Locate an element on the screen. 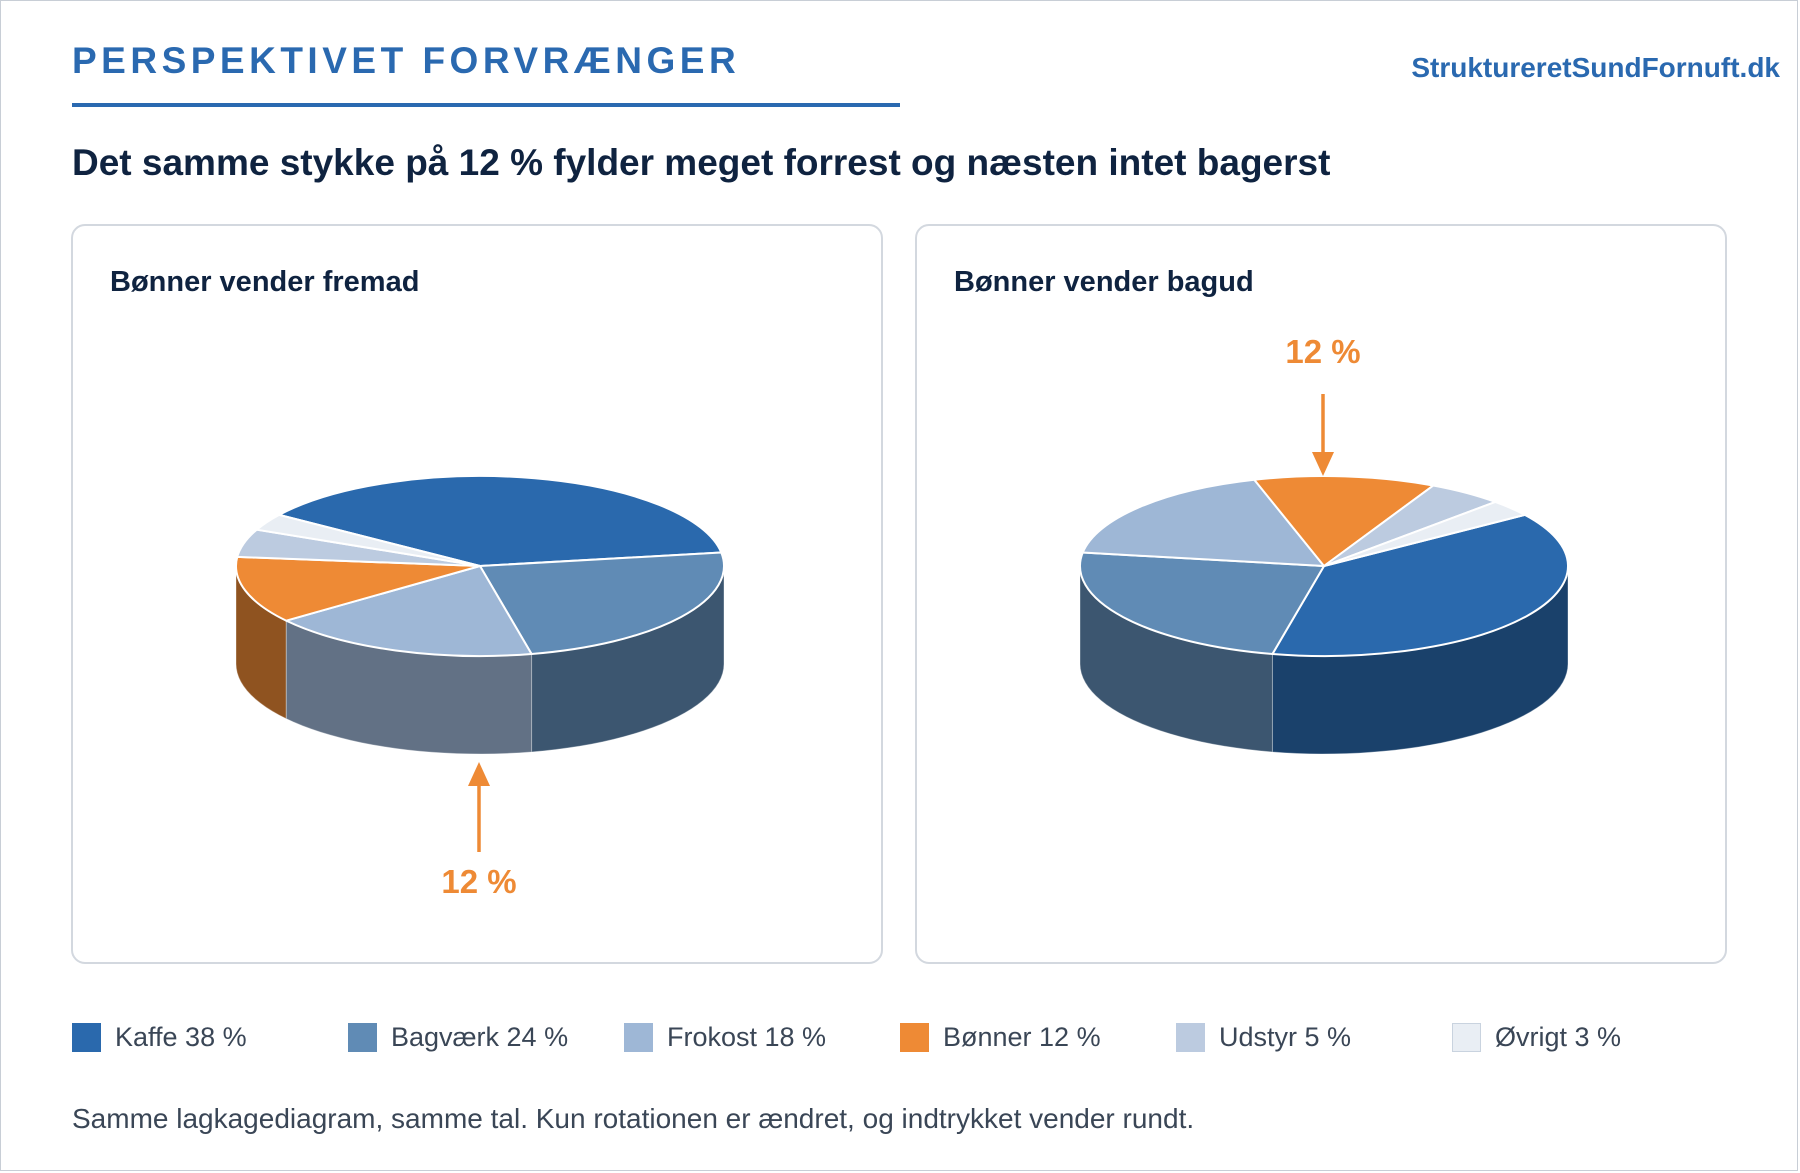  pie-chart-back: 12 % is located at coordinates (1324, 544).